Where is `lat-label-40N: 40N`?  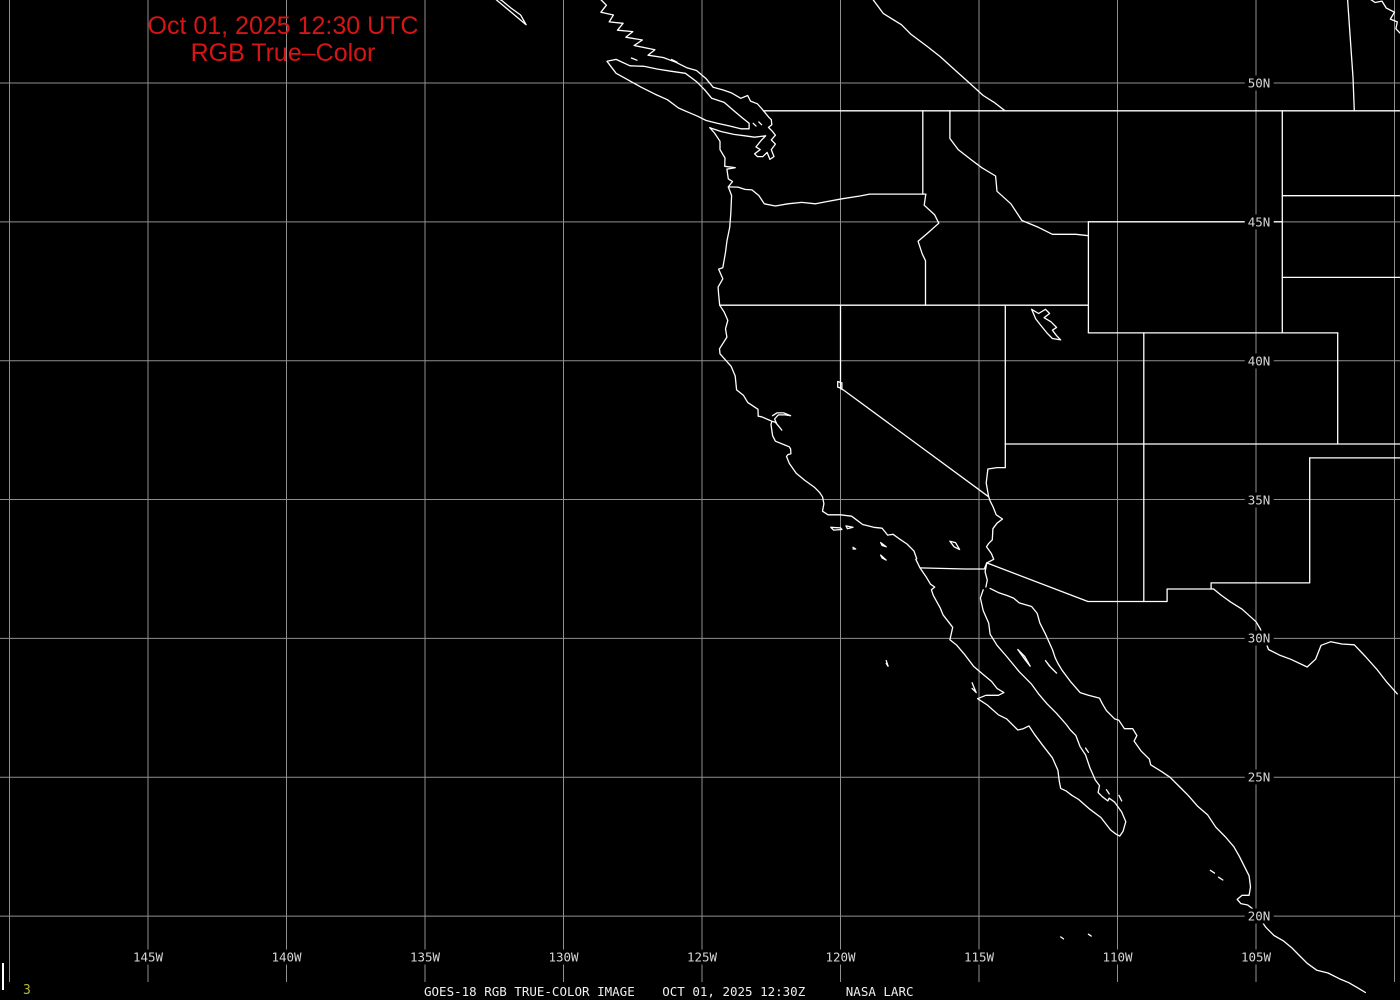 lat-label-40N: 40N is located at coordinates (1259, 361).